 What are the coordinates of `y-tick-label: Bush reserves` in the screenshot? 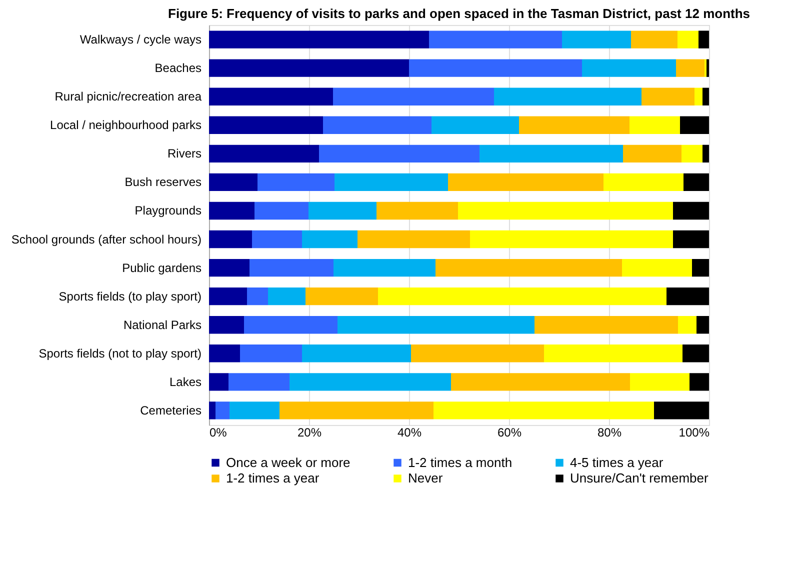 It's located at (163, 182).